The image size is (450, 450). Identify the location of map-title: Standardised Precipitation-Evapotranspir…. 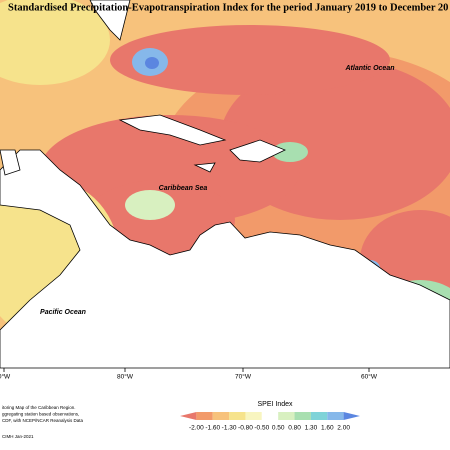
(228, 7).